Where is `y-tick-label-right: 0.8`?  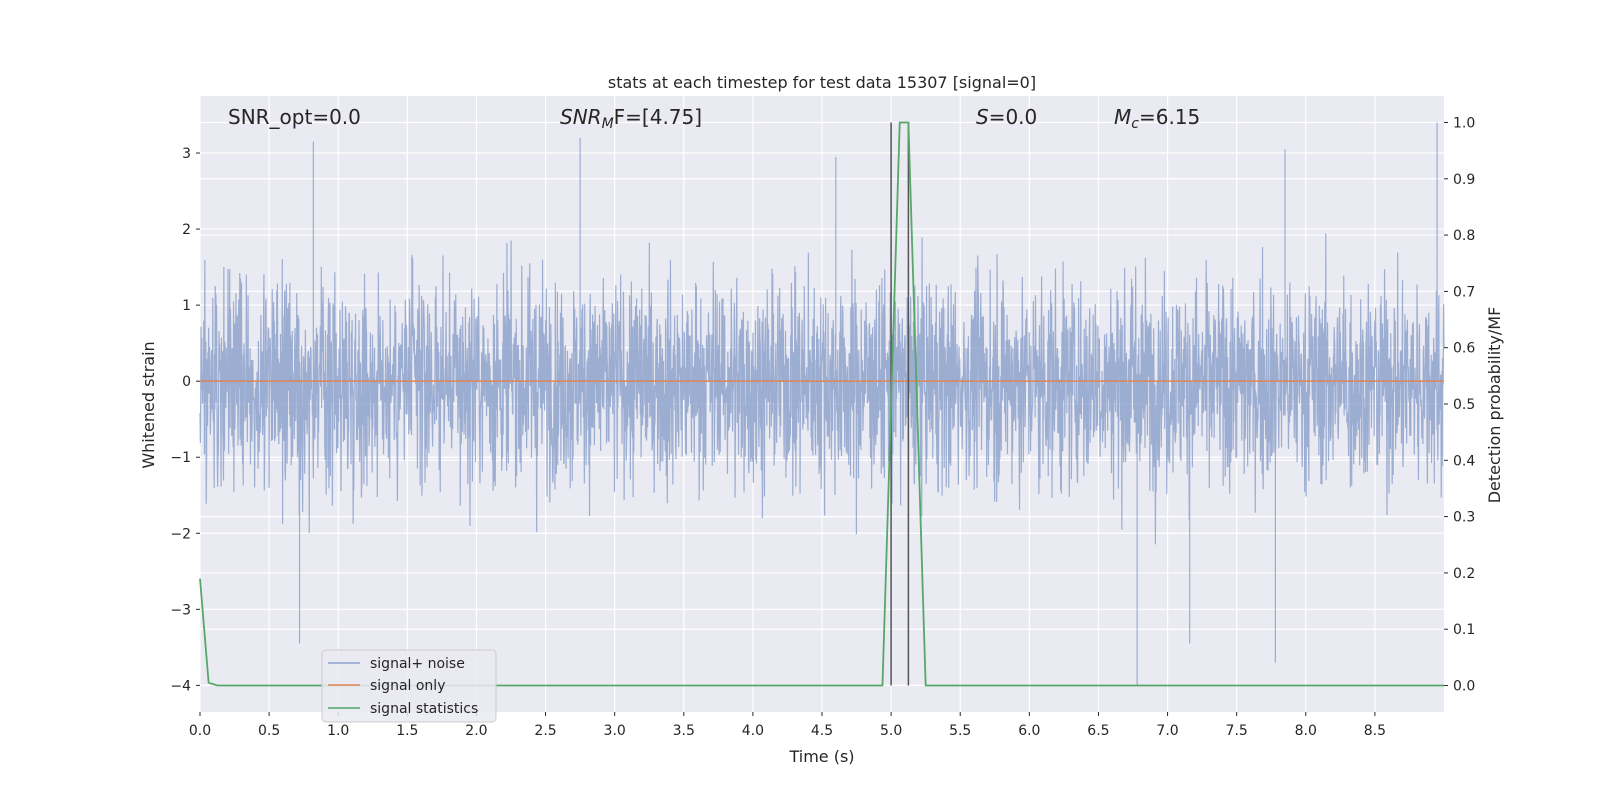 y-tick-label-right: 0.8 is located at coordinates (1464, 236).